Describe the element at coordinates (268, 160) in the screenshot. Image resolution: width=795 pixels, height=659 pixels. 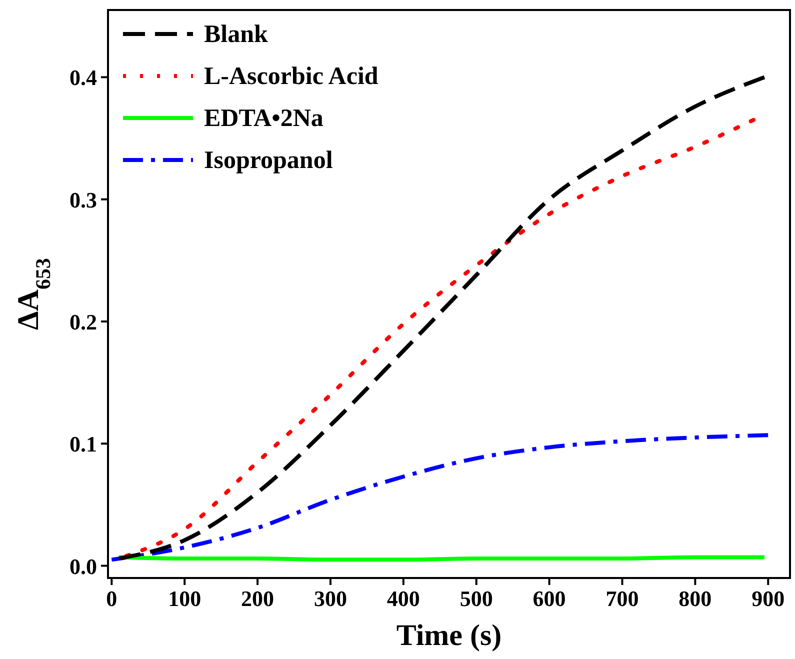
I see `legend-label: Isopropanol` at that location.